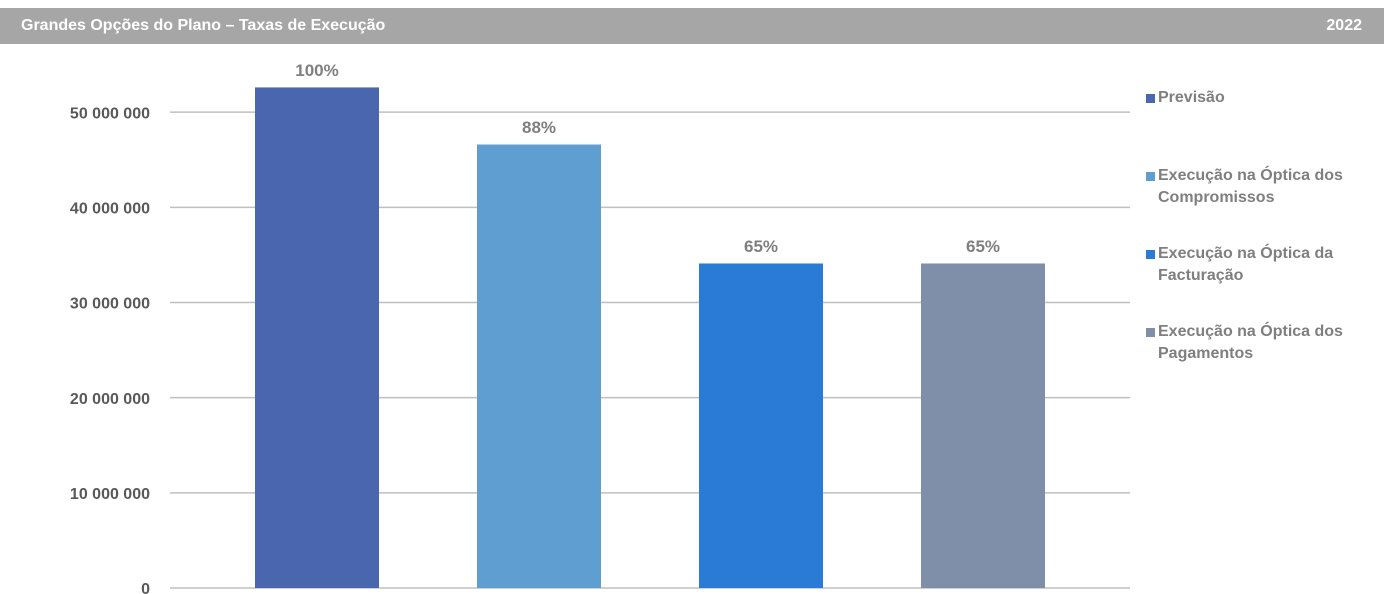 This screenshot has width=1384, height=594. I want to click on data-label: 88%, so click(539, 127).